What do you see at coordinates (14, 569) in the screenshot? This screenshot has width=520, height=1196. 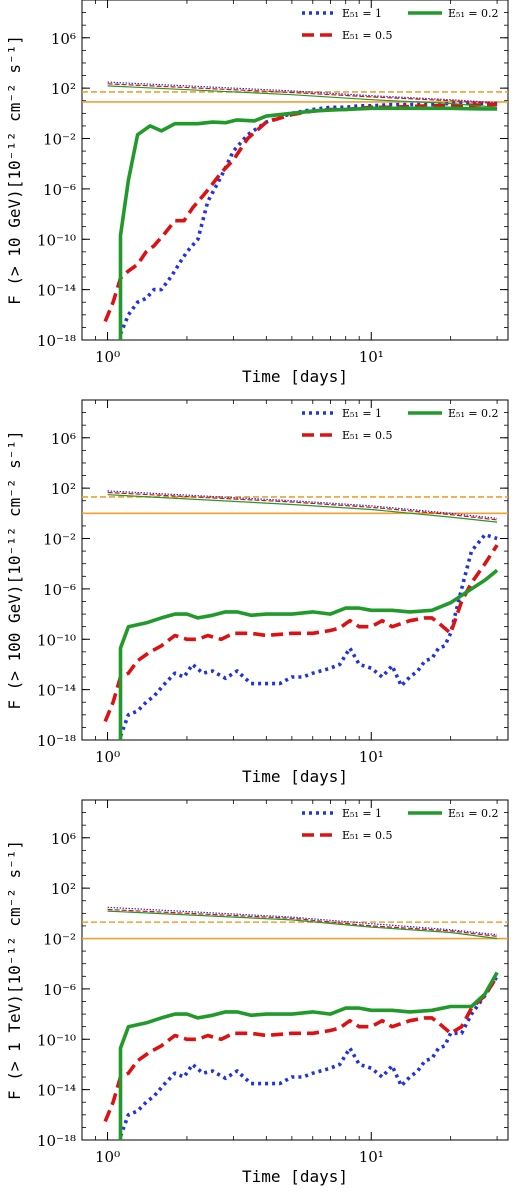 I see `y-axis-label: F (> 100 GeV)[10⁻¹² cm⁻² s⁻¹]` at bounding box center [14, 569].